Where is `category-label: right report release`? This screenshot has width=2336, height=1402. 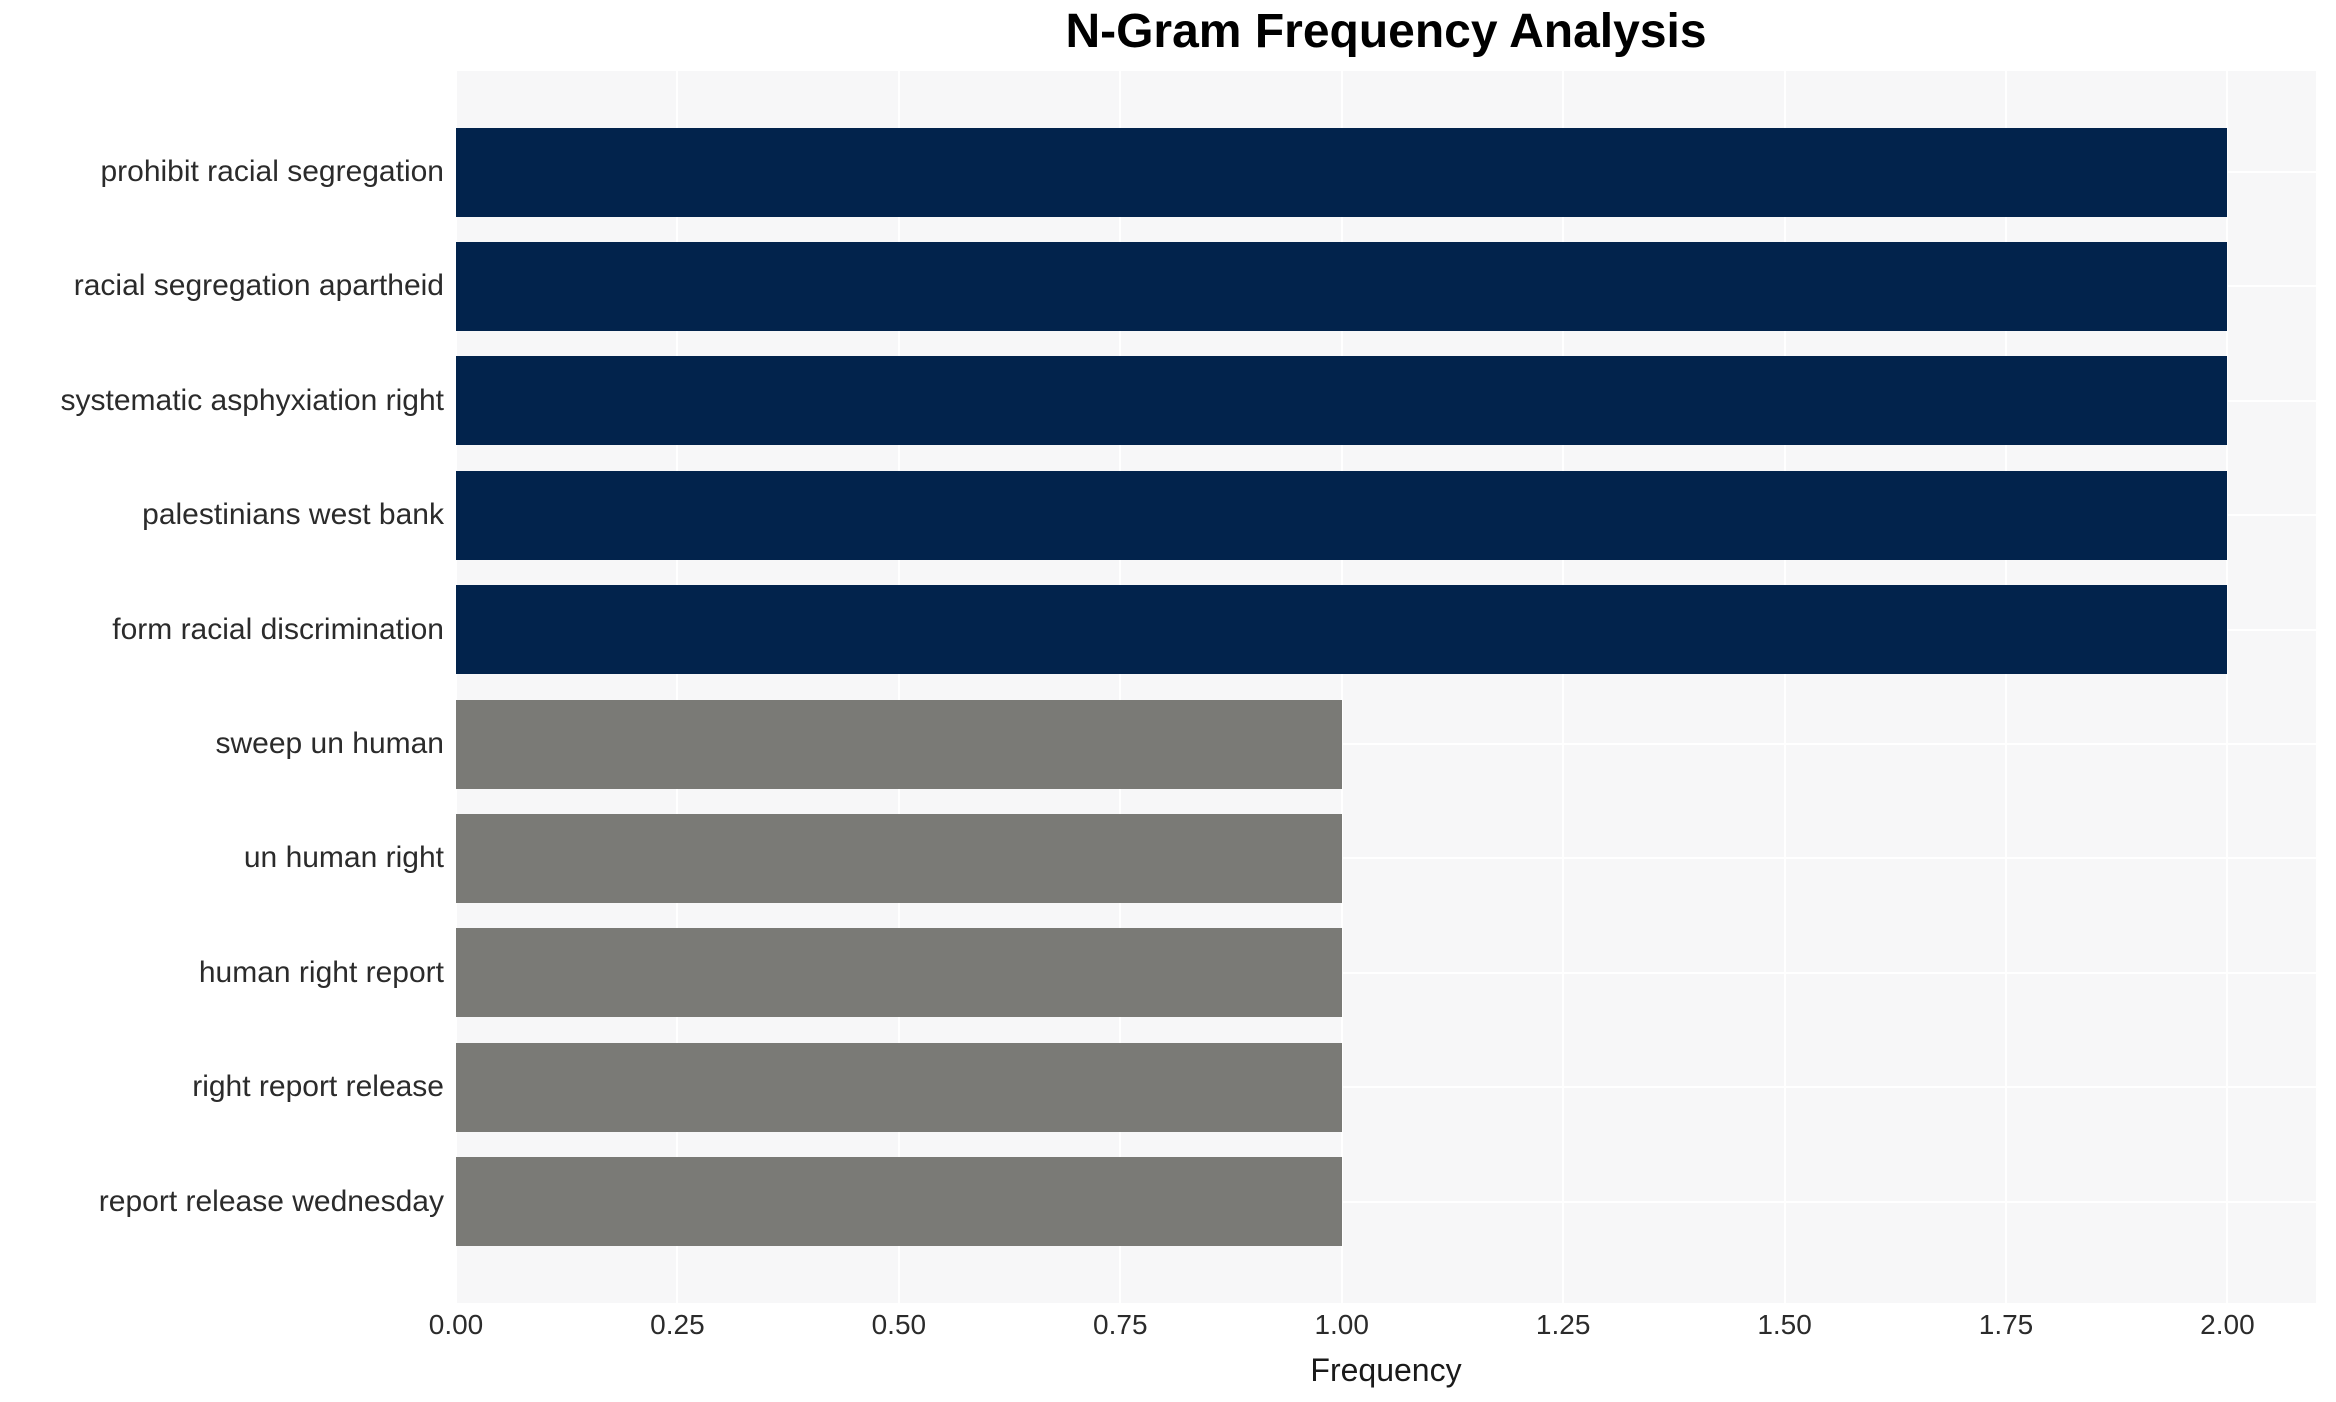 category-label: right report release is located at coordinates (318, 1087).